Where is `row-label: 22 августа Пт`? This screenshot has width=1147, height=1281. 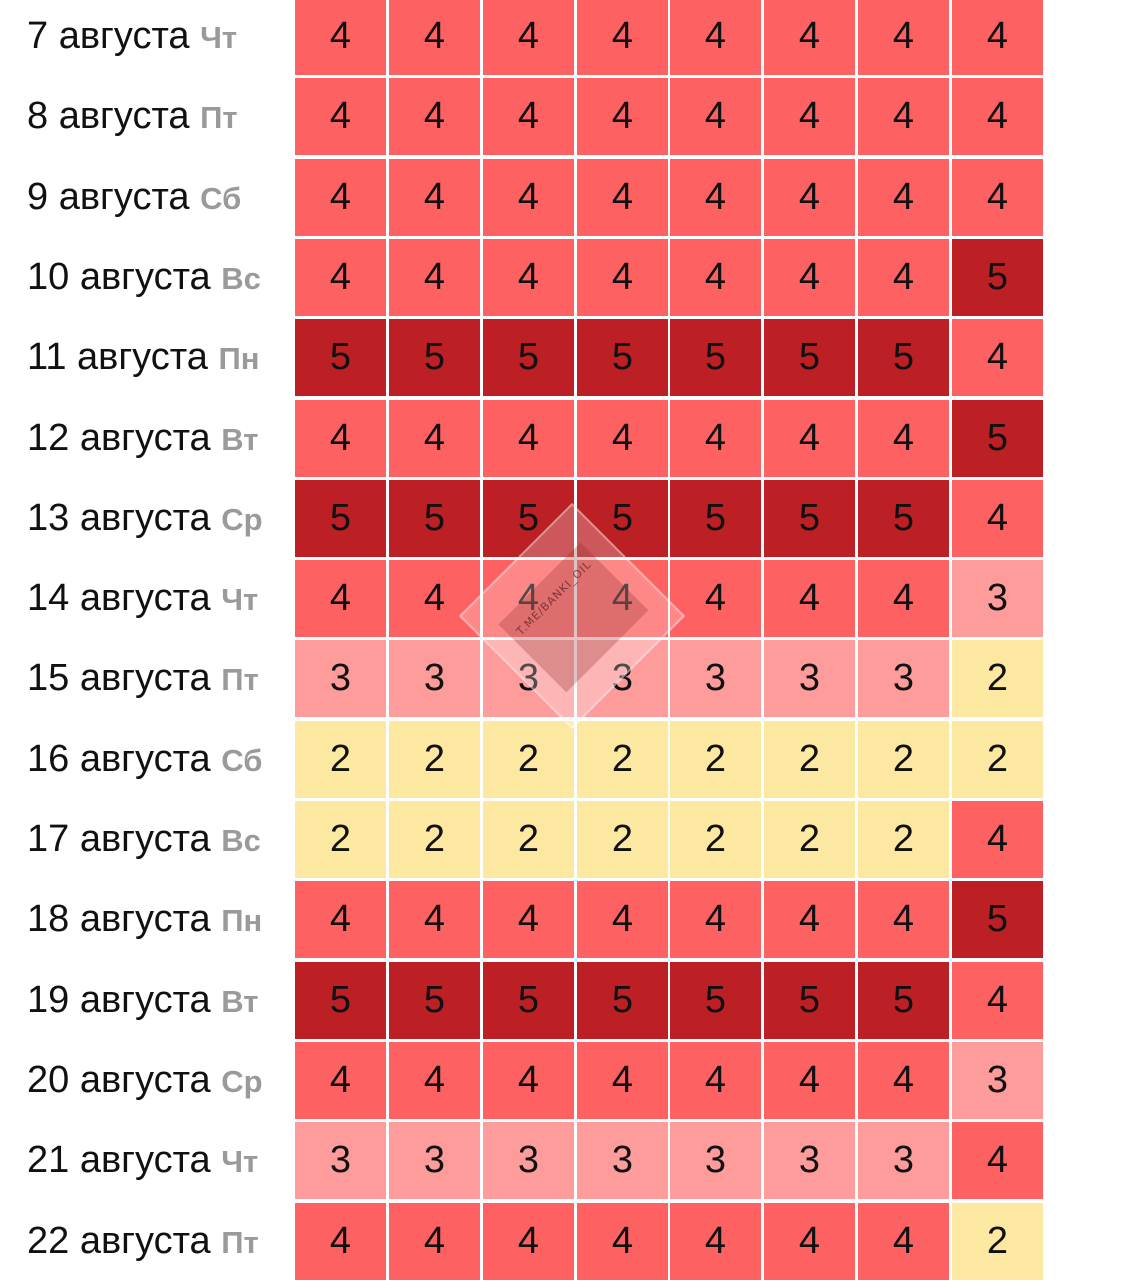
row-label: 22 августа Пт is located at coordinates (143, 1241).